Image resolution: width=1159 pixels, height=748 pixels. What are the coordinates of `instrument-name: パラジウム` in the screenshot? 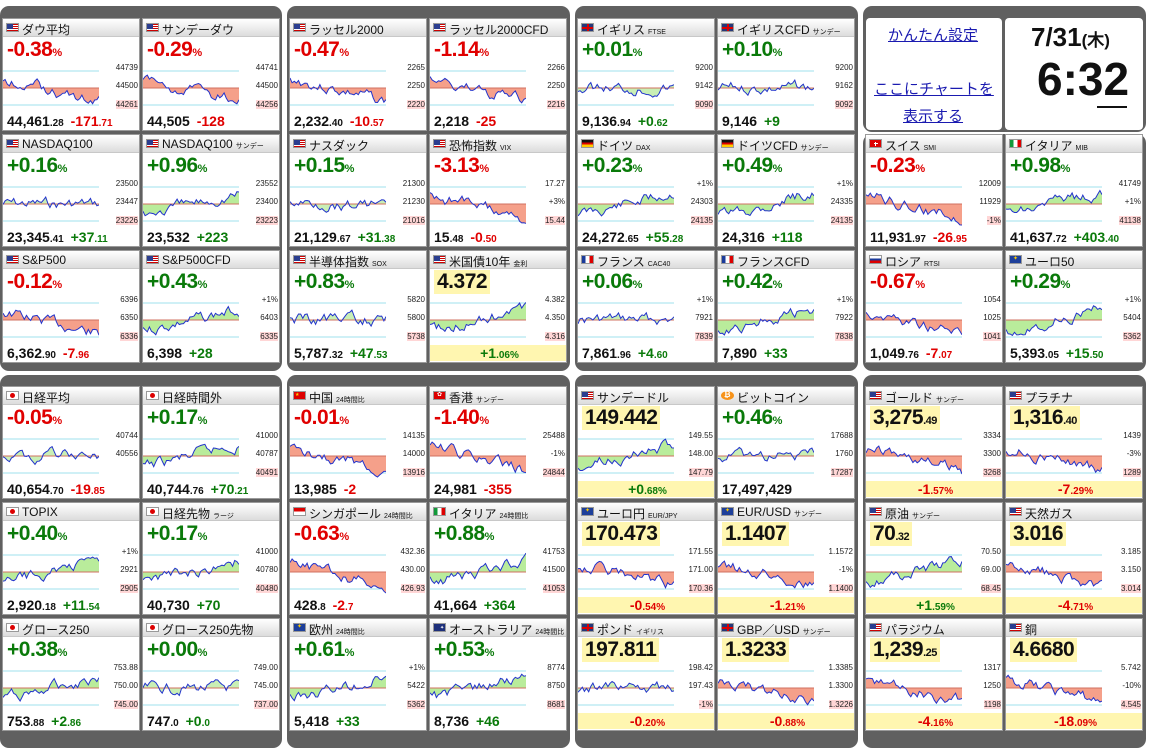 It's located at (915, 630).